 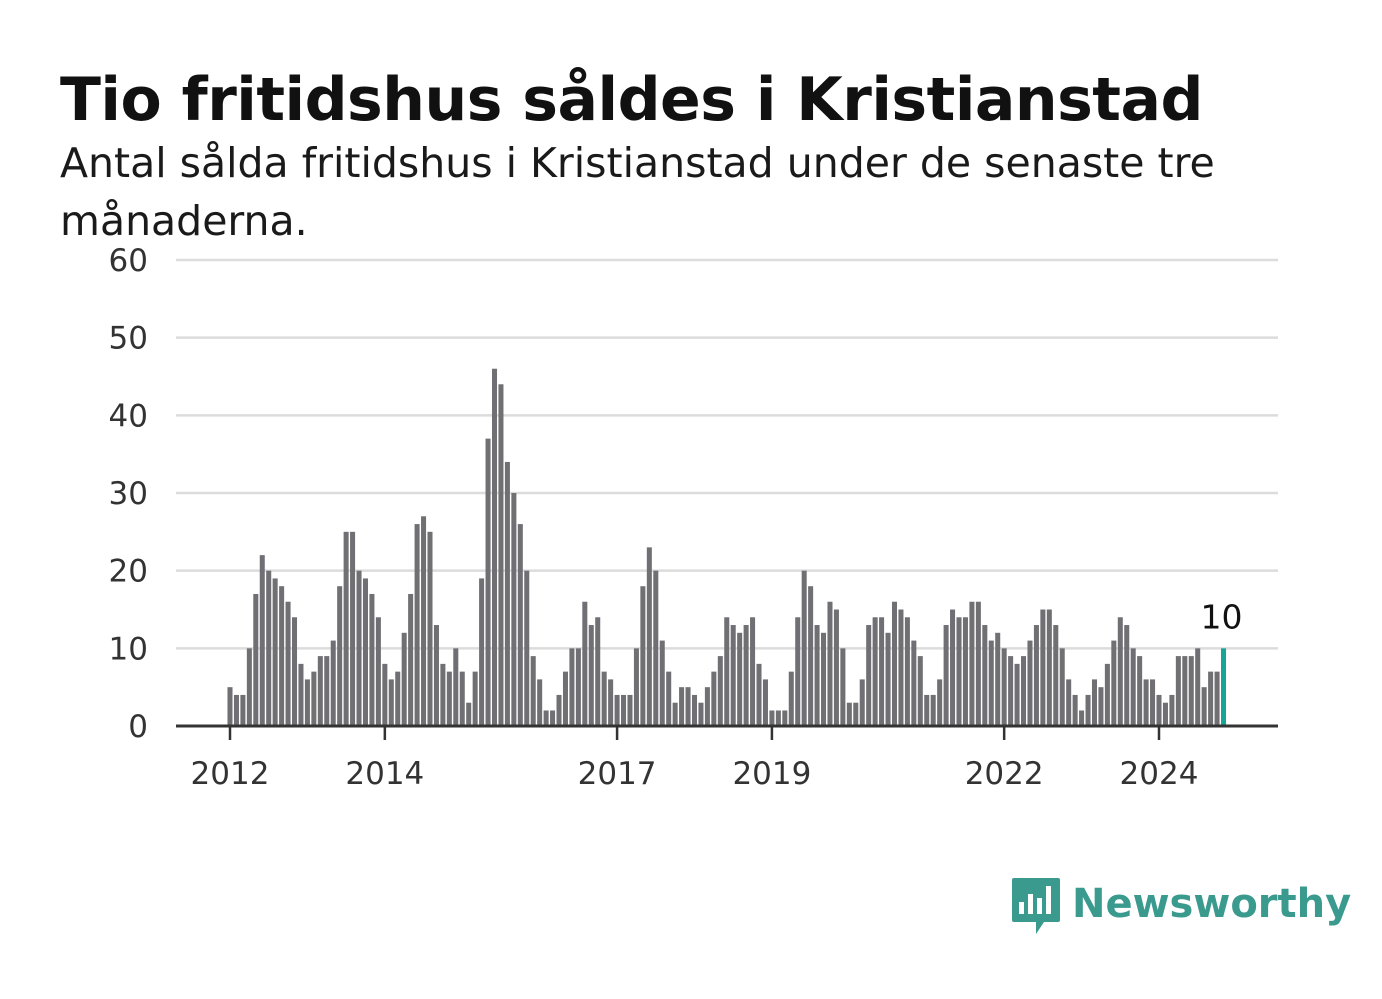 What do you see at coordinates (128, 649) in the screenshot?
I see `y-tick-label: 10` at bounding box center [128, 649].